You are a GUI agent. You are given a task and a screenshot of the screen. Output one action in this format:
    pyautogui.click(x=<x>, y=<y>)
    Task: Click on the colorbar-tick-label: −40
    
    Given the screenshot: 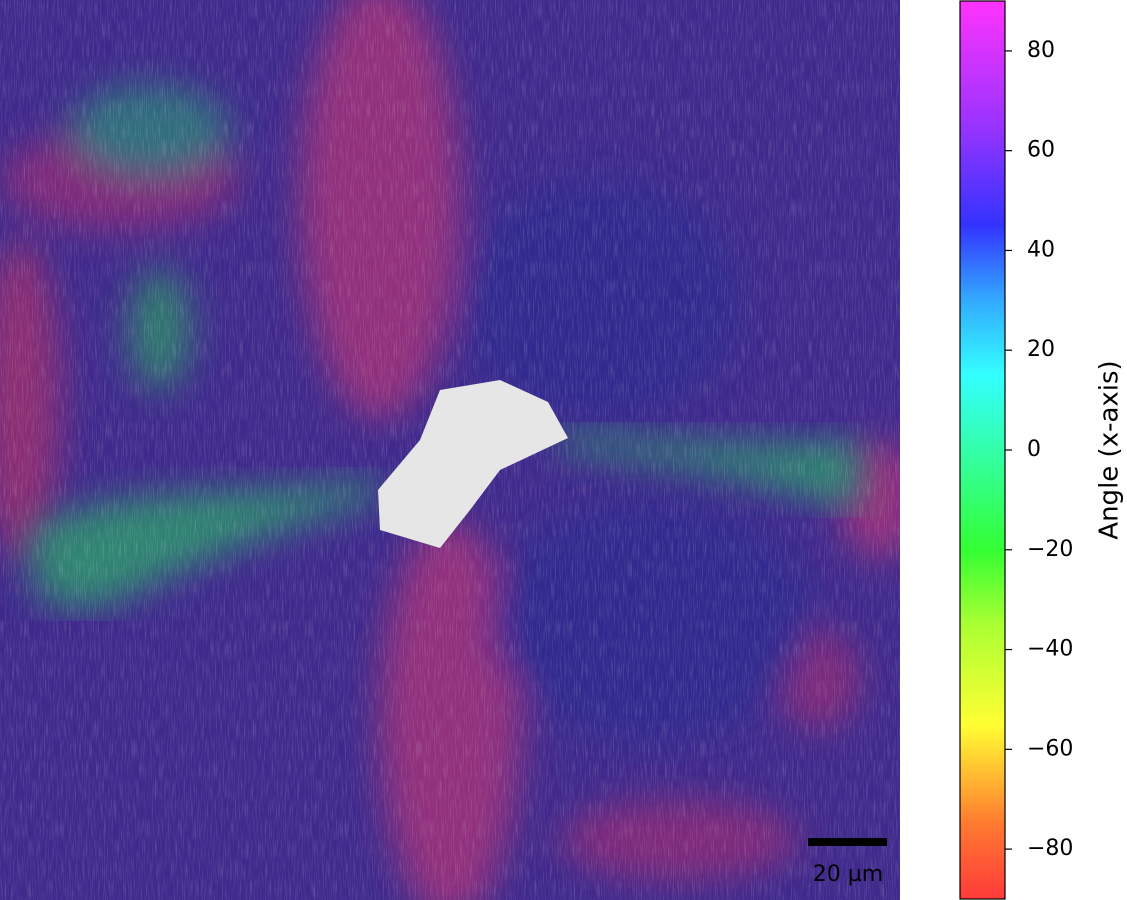 What is the action you would take?
    pyautogui.click(x=1050, y=649)
    